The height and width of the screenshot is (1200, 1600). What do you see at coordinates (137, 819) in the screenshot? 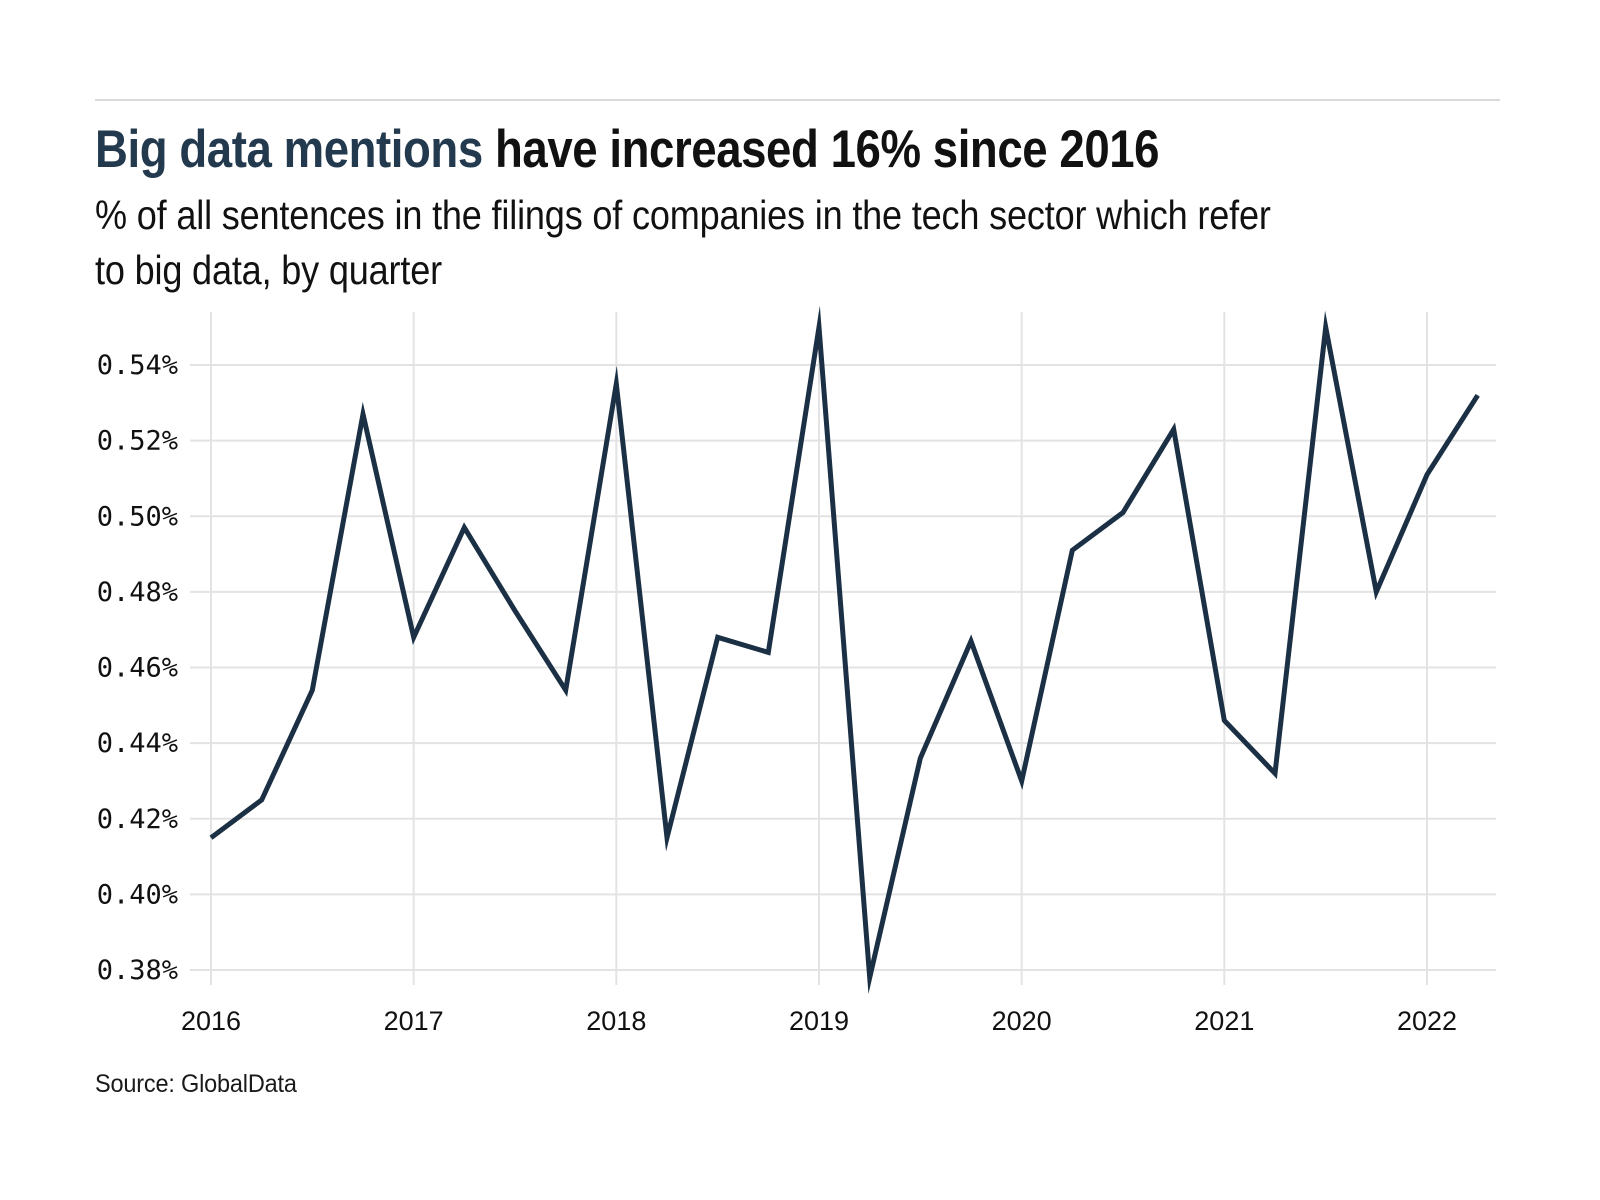
I see `y-tick-label: 0.42%` at bounding box center [137, 819].